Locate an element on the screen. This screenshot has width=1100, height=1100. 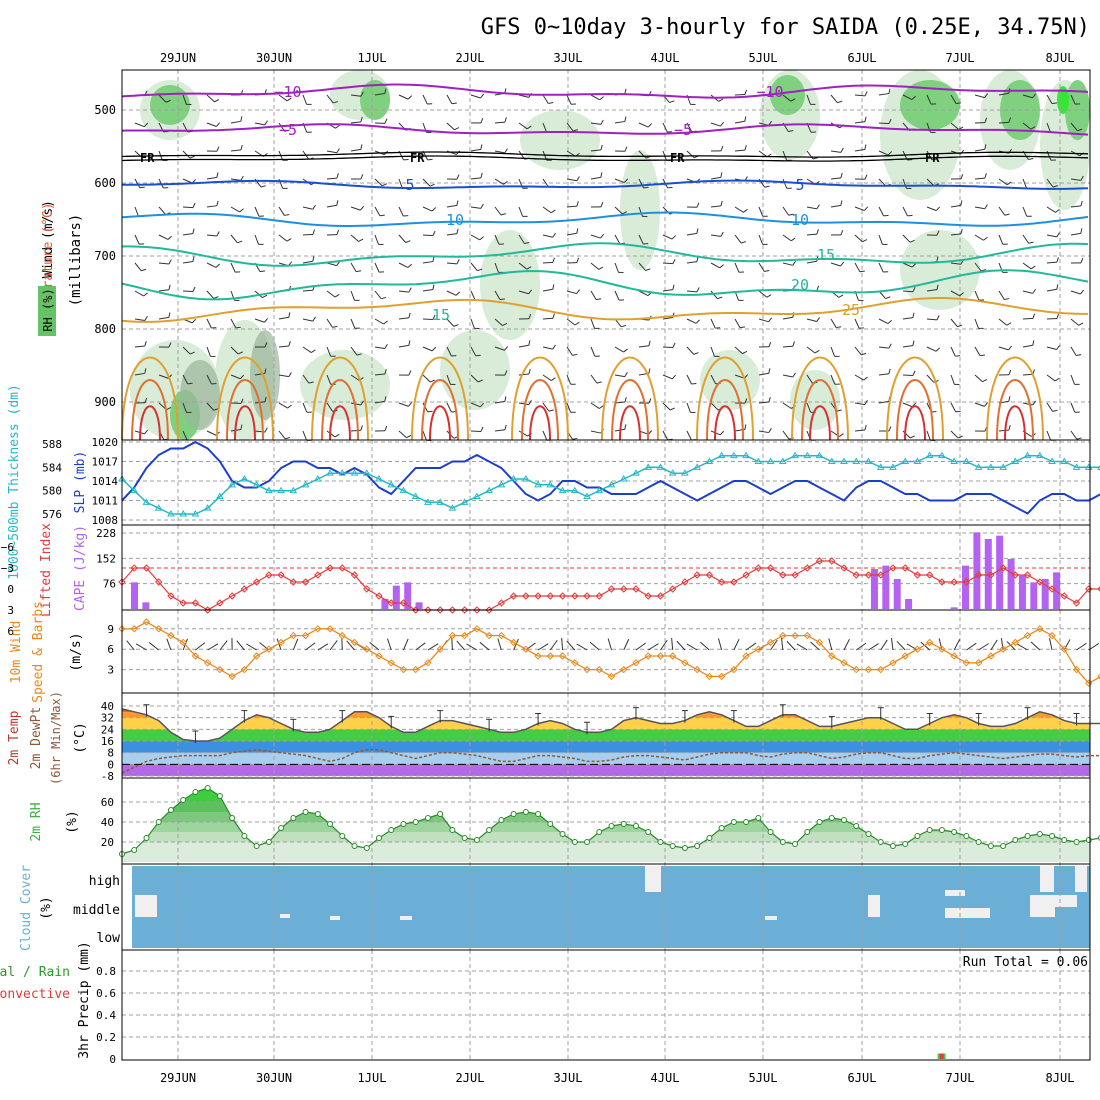
rh-legend-swatch is located at coordinates (47, 311).